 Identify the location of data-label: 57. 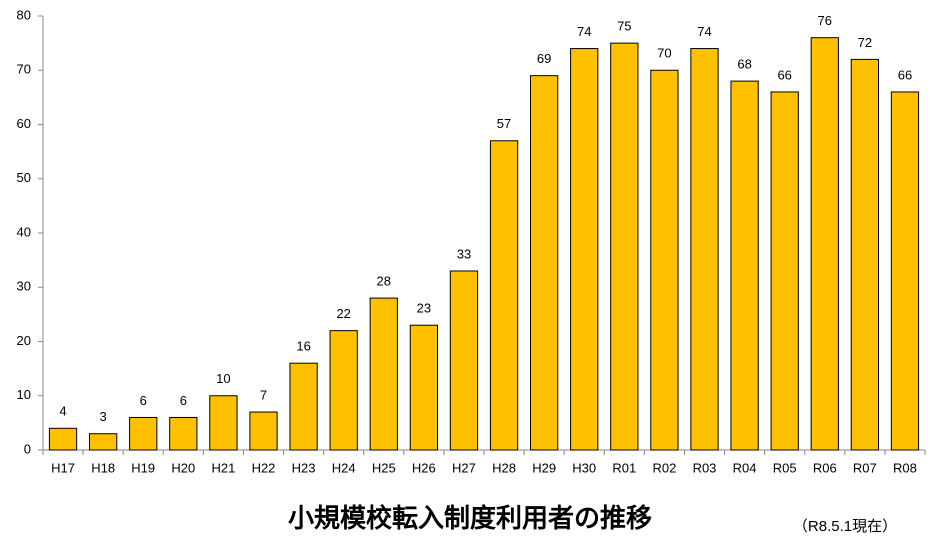
(504, 123).